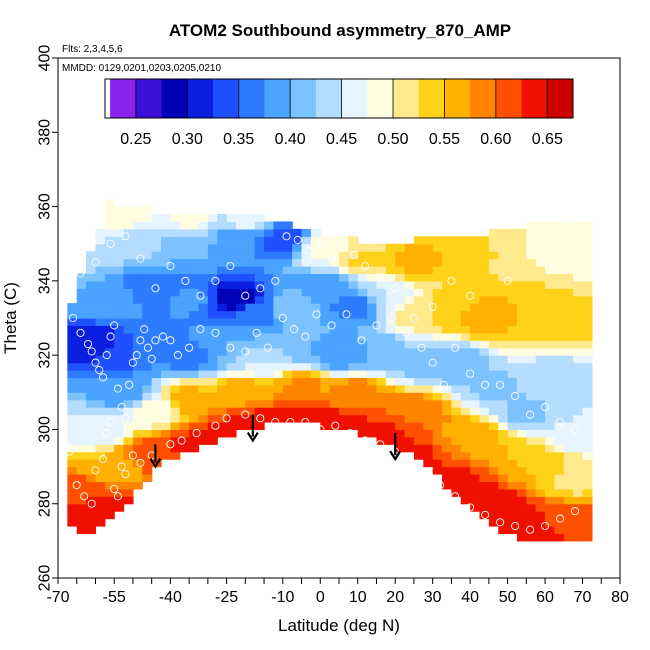  Describe the element at coordinates (141, 68) in the screenshot. I see `dates-note: MMDD: 0129,0201,0203,0205,0210` at that location.